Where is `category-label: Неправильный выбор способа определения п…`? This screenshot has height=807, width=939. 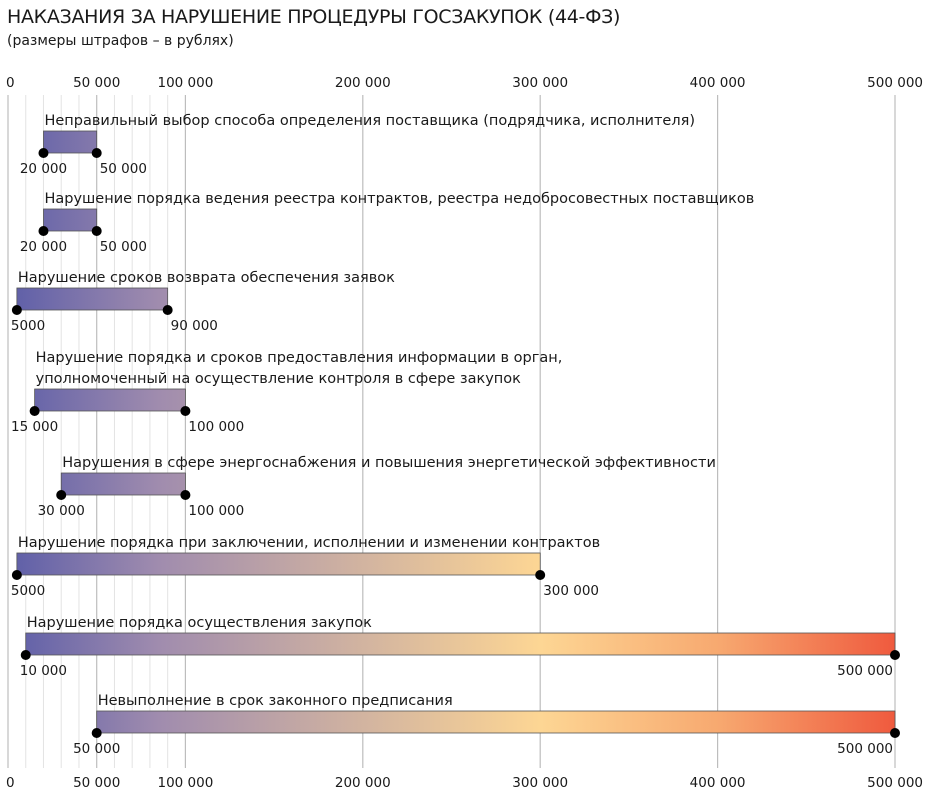
category-label: Неправильный выбор способа определения п… is located at coordinates (369, 121).